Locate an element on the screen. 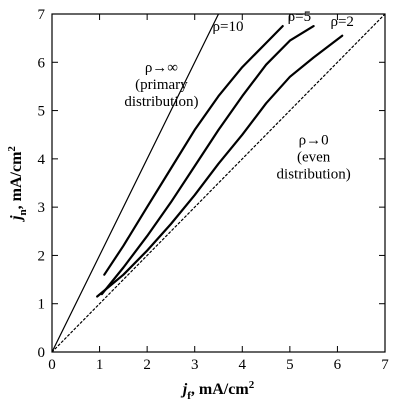 The height and width of the screenshot is (407, 400). x-axis-label: jf, mA/cm2 is located at coordinates (217, 390).